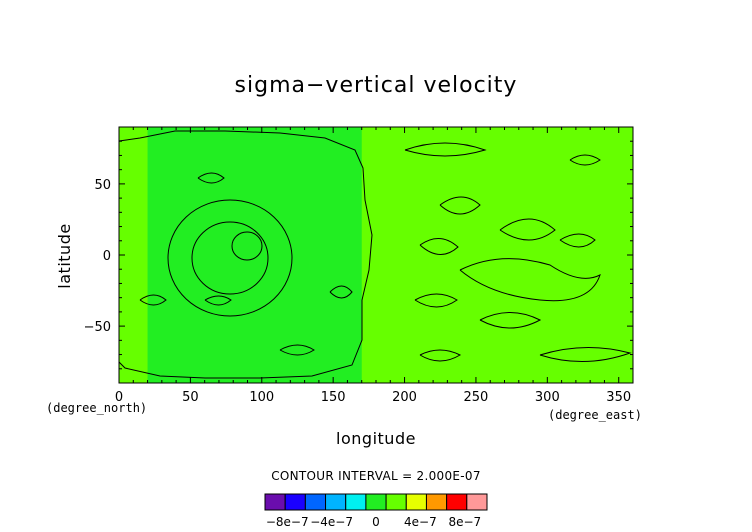 The image size is (752, 532). I want to click on x-tick-label: 100, so click(261, 397).